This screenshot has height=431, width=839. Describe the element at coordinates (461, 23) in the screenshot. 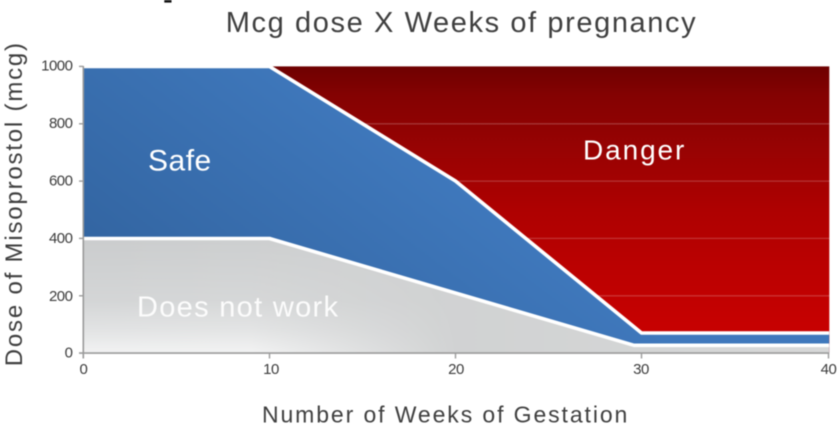

I see `svg-text: Mcg dose X Weeks of pregnancy` at that location.